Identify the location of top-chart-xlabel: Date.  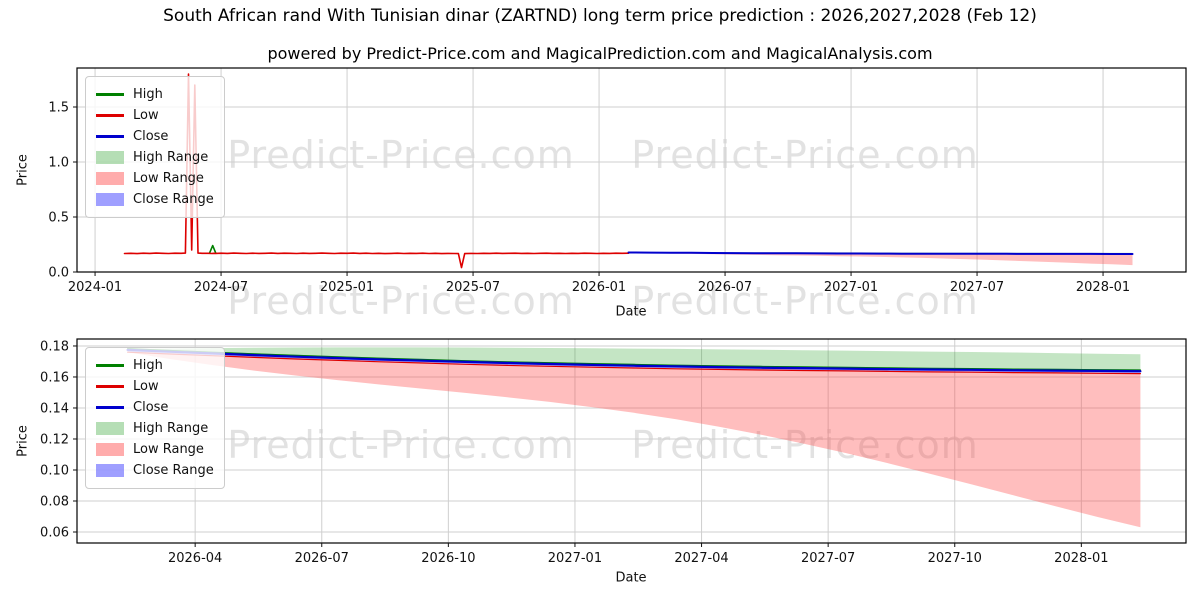
(631, 312).